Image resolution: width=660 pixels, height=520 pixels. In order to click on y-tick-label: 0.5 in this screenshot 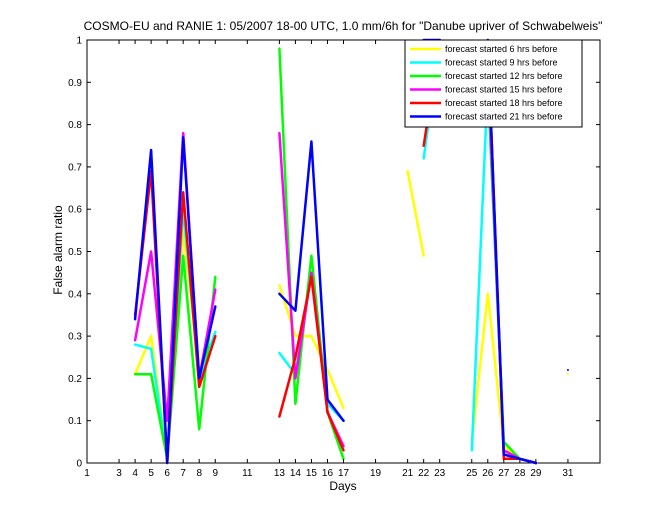, I will do `click(75, 252)`.